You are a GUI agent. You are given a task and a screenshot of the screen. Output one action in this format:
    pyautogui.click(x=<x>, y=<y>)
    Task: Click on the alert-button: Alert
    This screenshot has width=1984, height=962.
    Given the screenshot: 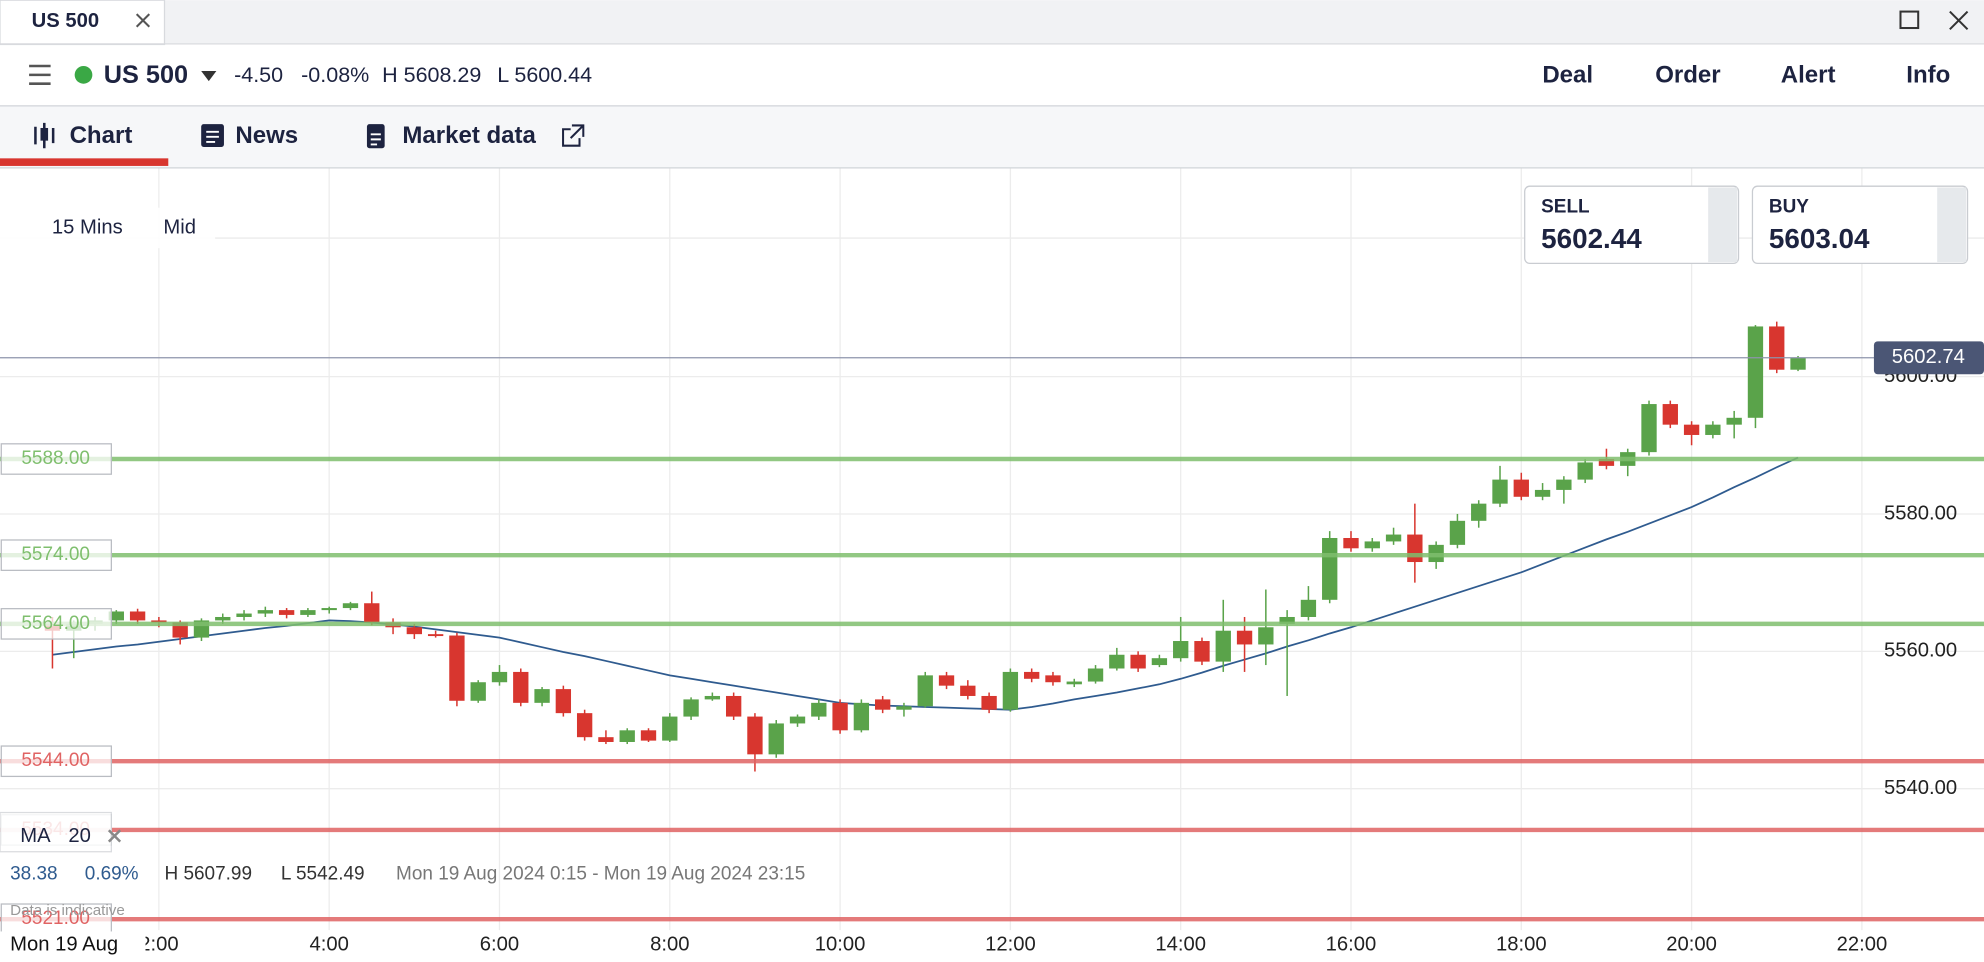 What is the action you would take?
    pyautogui.click(x=1808, y=74)
    